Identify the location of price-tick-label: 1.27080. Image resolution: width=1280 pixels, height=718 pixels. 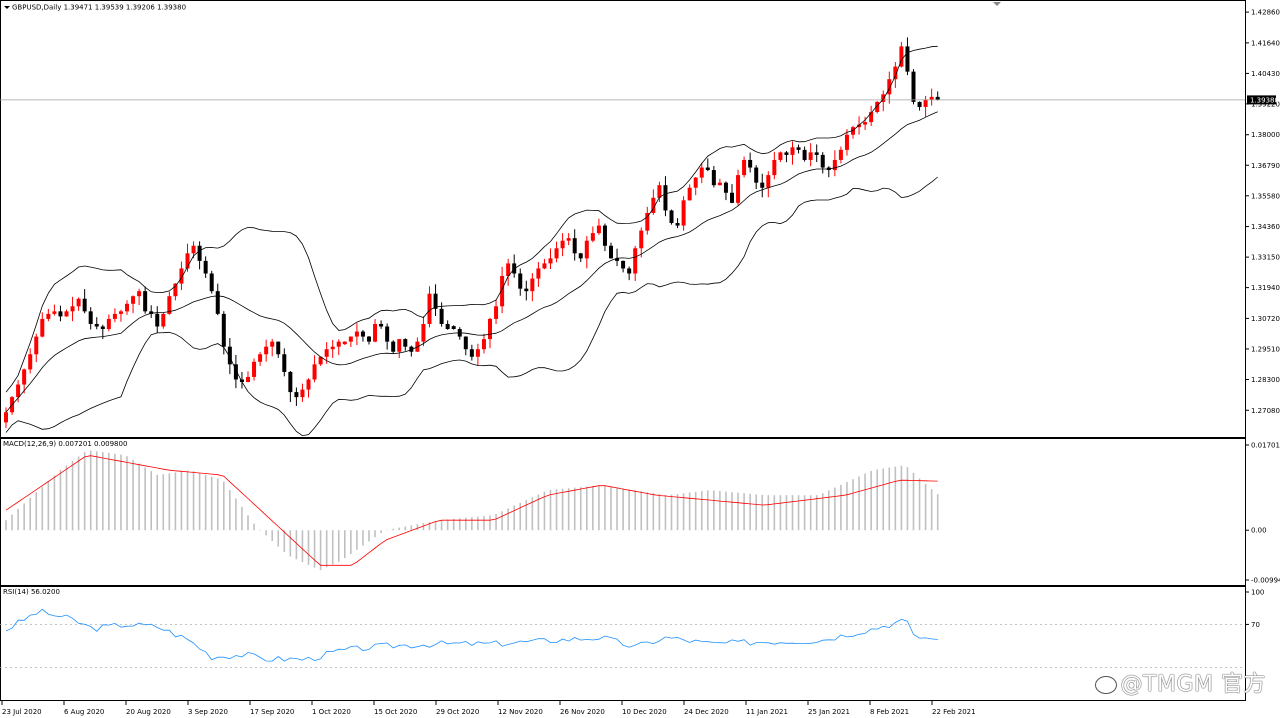
(1265, 411).